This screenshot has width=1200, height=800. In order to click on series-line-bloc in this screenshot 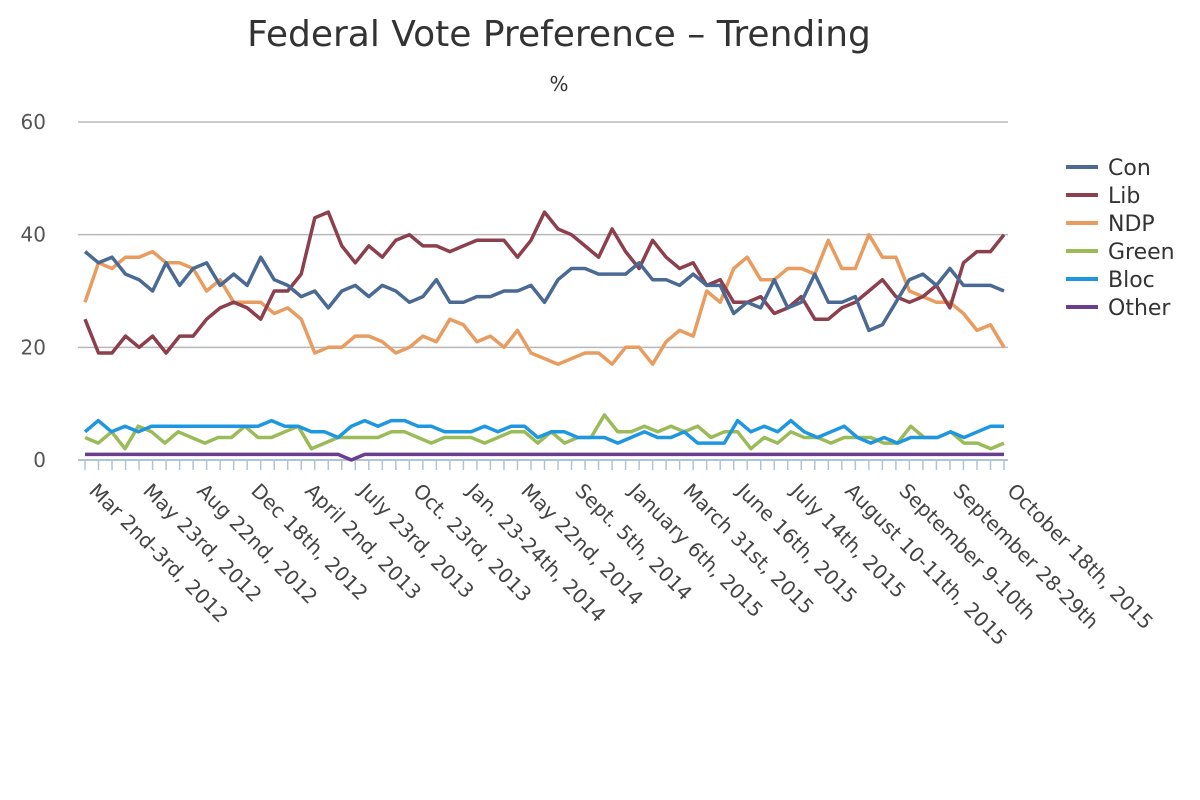, I will do `click(543, 431)`.